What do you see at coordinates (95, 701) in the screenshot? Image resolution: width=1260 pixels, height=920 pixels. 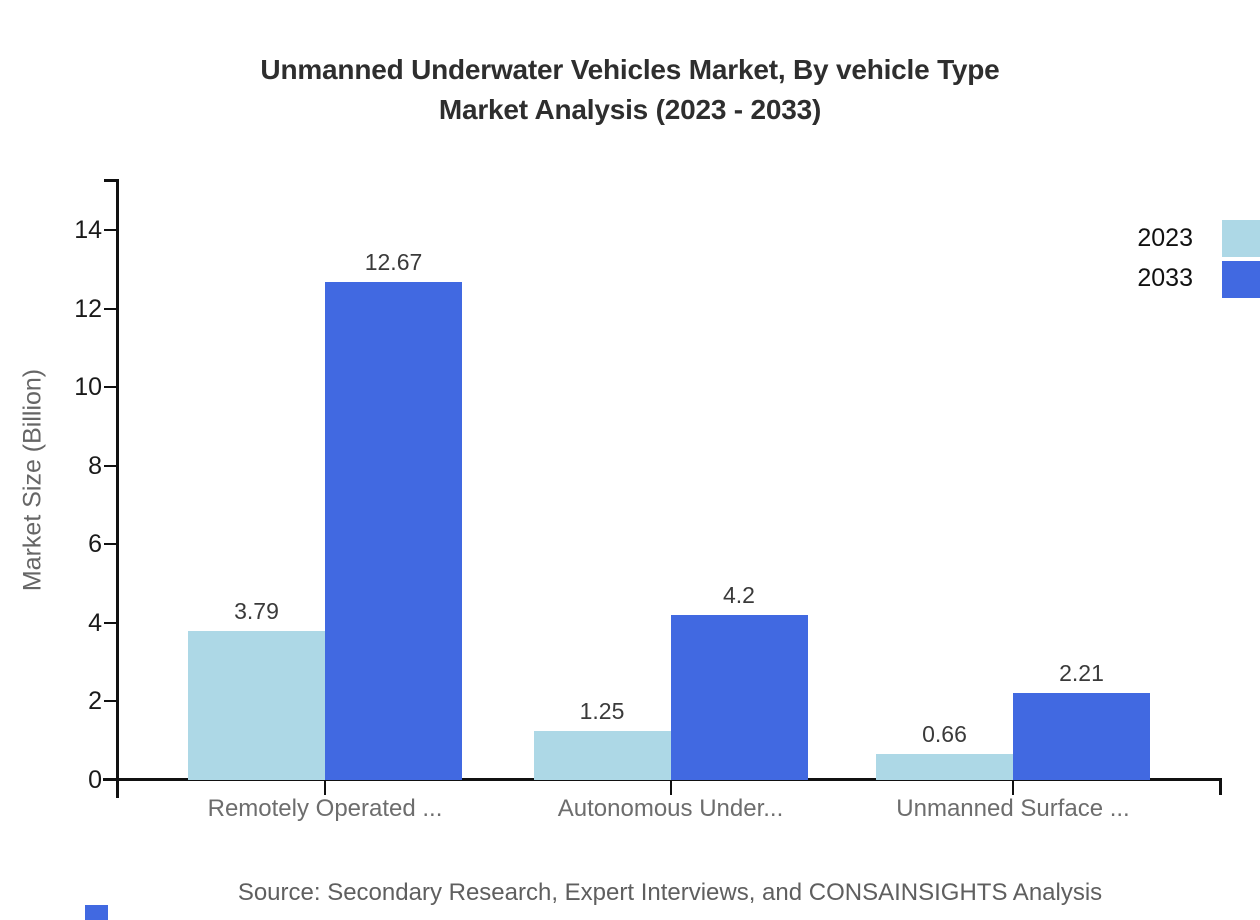 I see `y-tick-label: 2` at bounding box center [95, 701].